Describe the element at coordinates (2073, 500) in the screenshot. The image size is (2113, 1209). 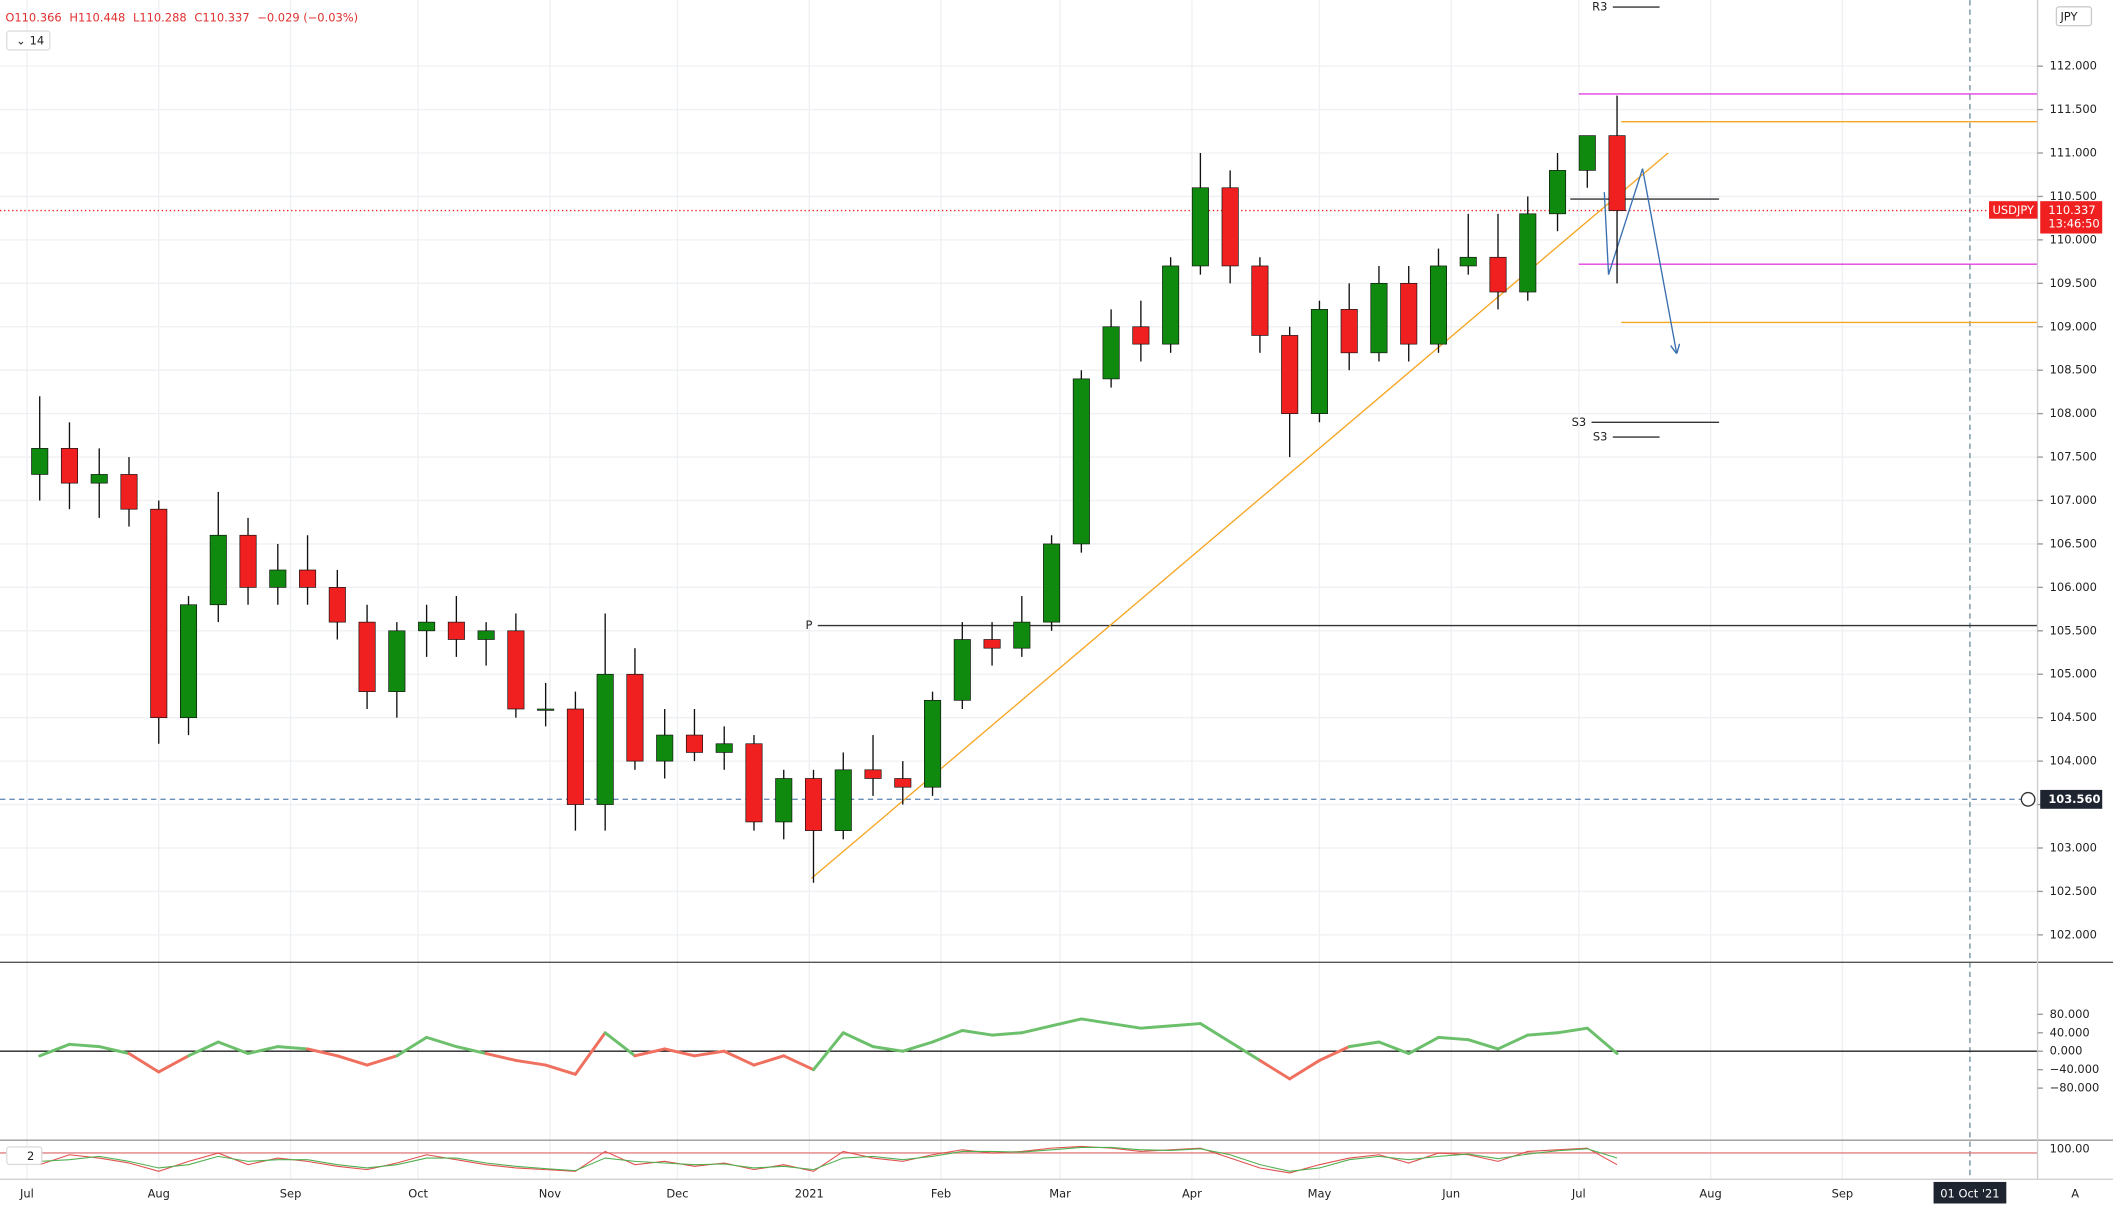
I see `y-tick-label: 107.000` at that location.